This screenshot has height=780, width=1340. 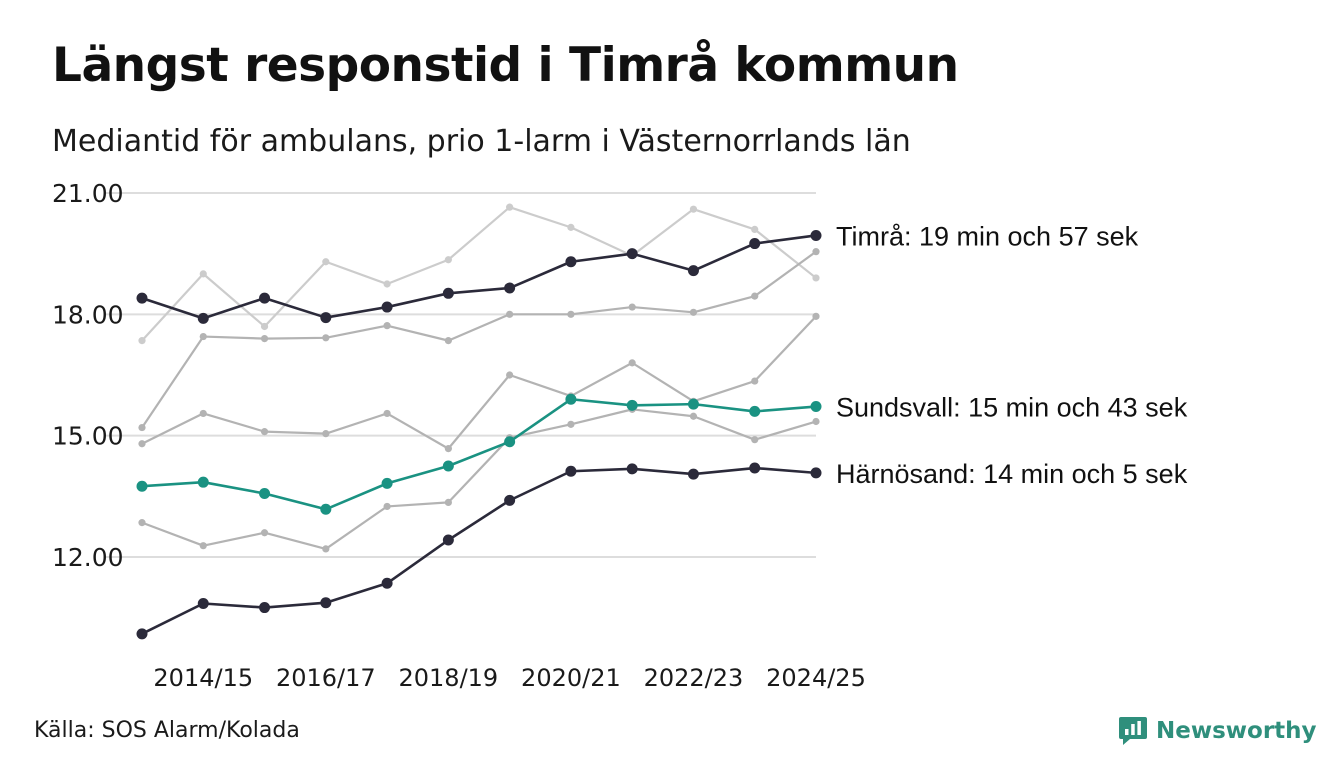 What do you see at coordinates (571, 678) in the screenshot?
I see `x-tick-label: 2020/21` at bounding box center [571, 678].